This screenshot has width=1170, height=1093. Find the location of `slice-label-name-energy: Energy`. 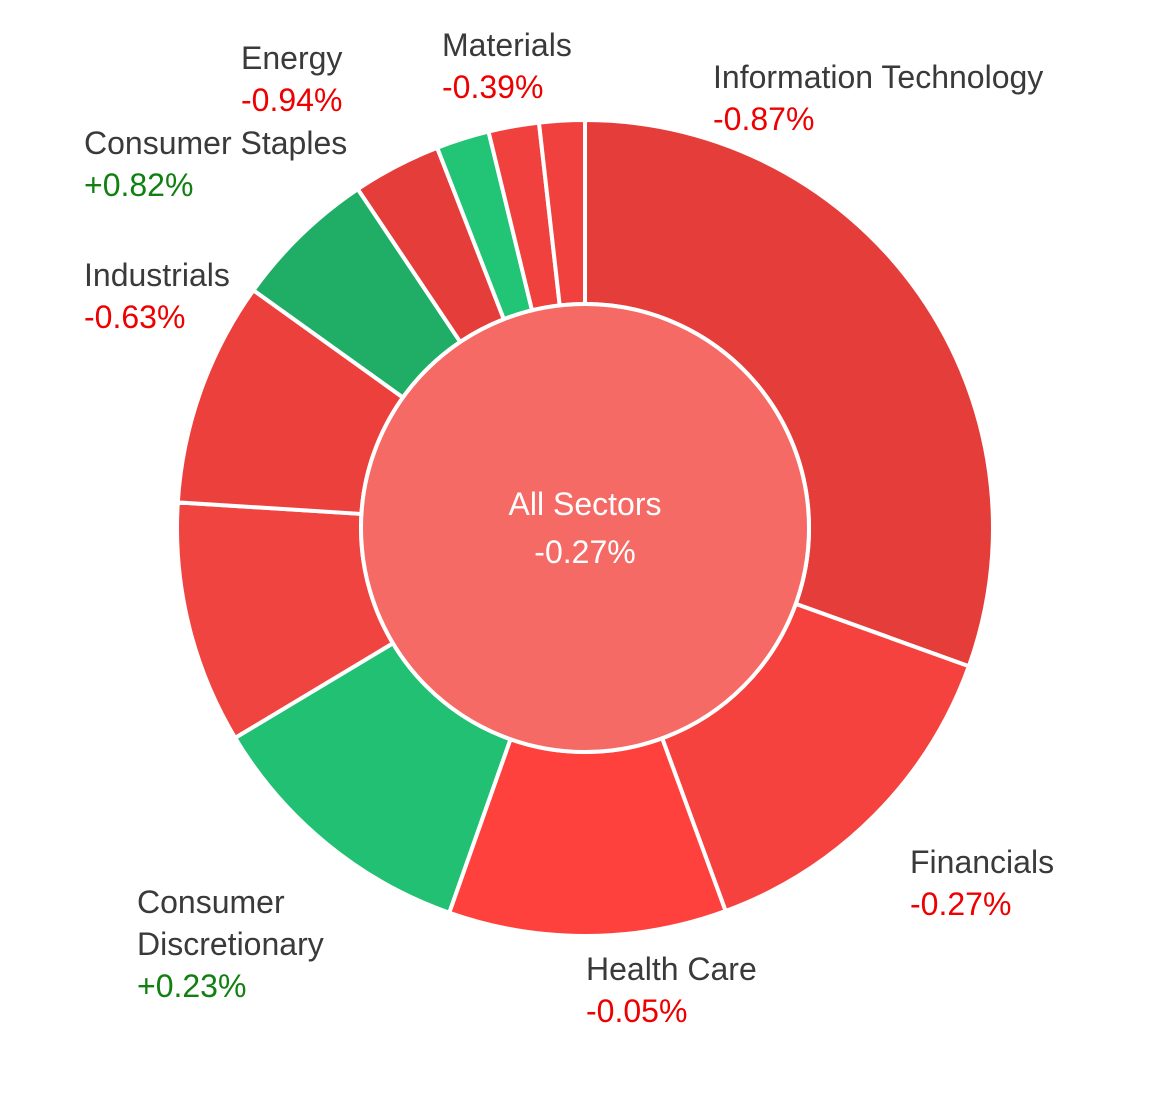

slice-label-name-energy: Energy is located at coordinates (291, 58).